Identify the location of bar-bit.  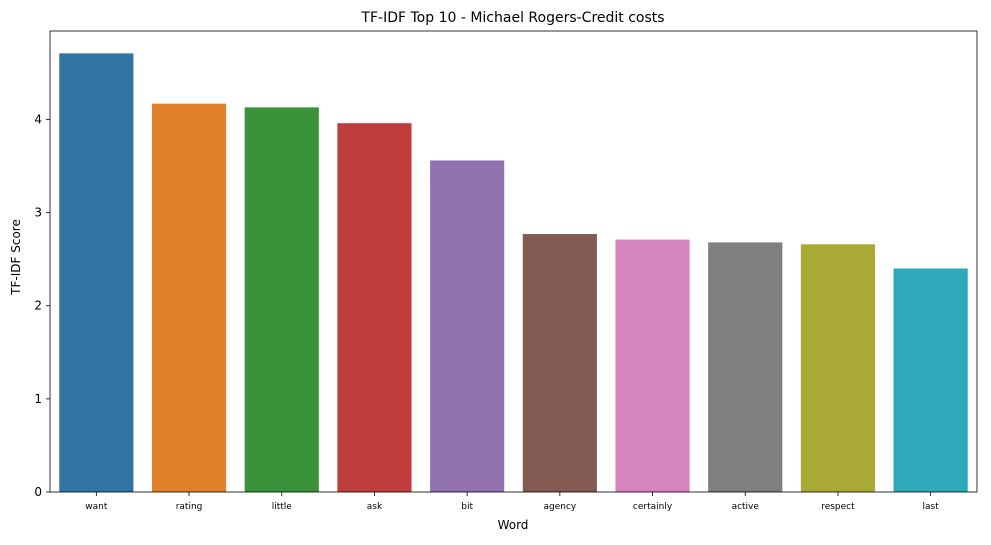
(467, 326).